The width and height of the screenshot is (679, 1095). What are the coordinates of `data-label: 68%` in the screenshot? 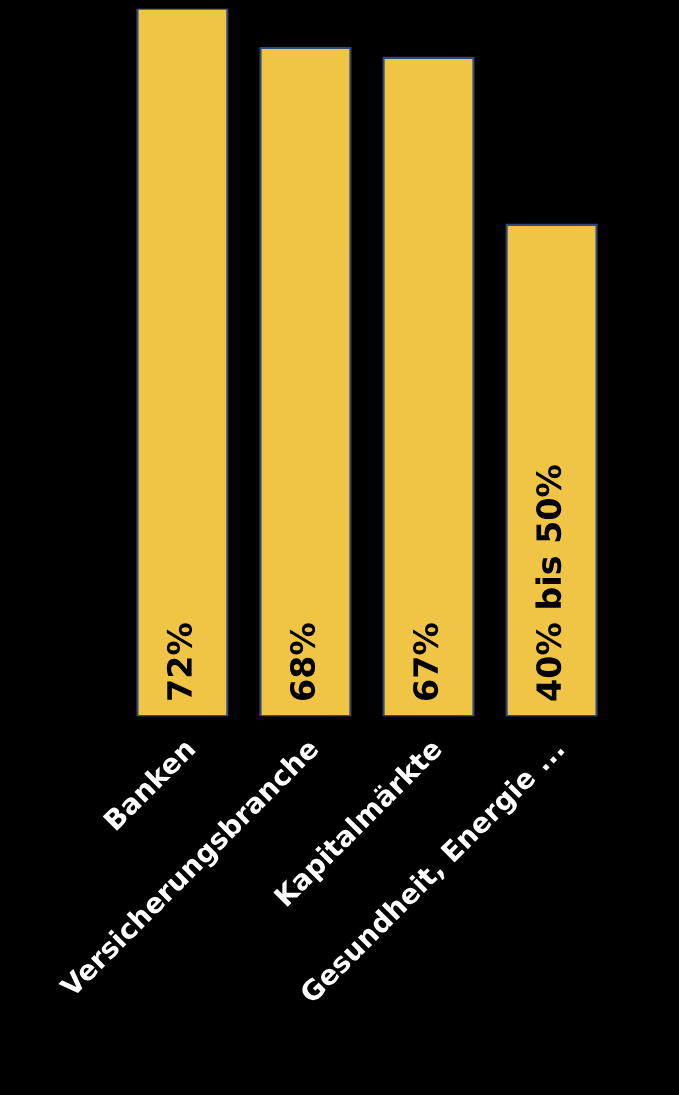 It's located at (302, 661).